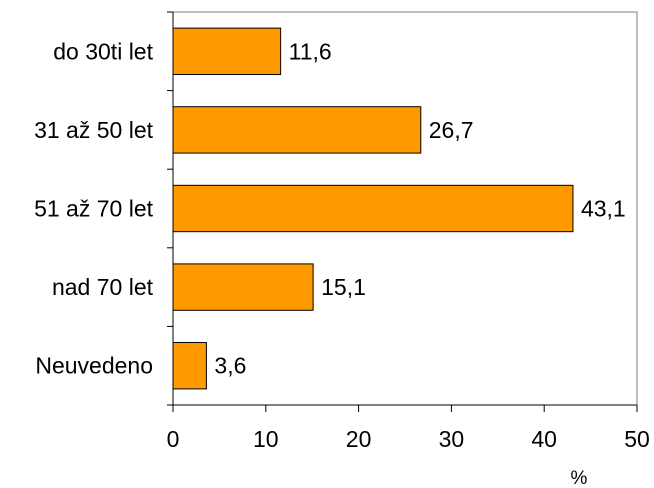 This screenshot has width=654, height=488. Describe the element at coordinates (103, 287) in the screenshot. I see `category-label-3: nad 70 let` at that location.